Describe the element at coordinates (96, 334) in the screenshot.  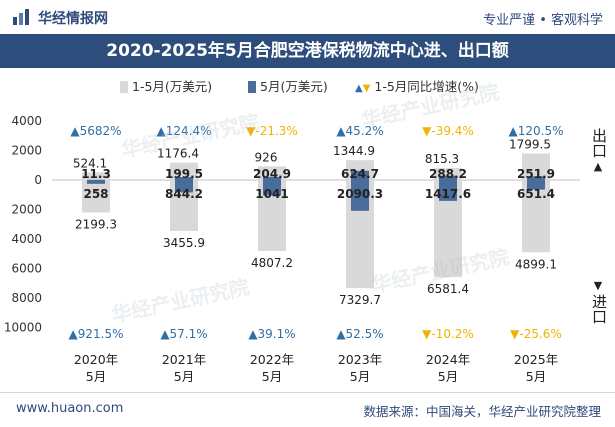
I see `import-growth-label: ▲921.5%` at that location.